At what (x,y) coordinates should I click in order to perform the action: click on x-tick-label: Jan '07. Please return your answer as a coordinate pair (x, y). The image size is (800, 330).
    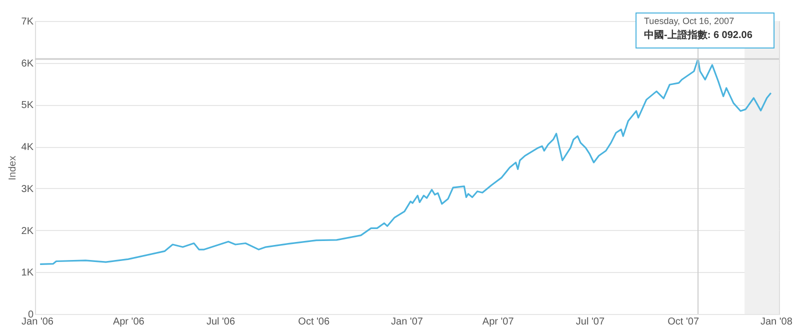
    Looking at the image, I should click on (407, 322).